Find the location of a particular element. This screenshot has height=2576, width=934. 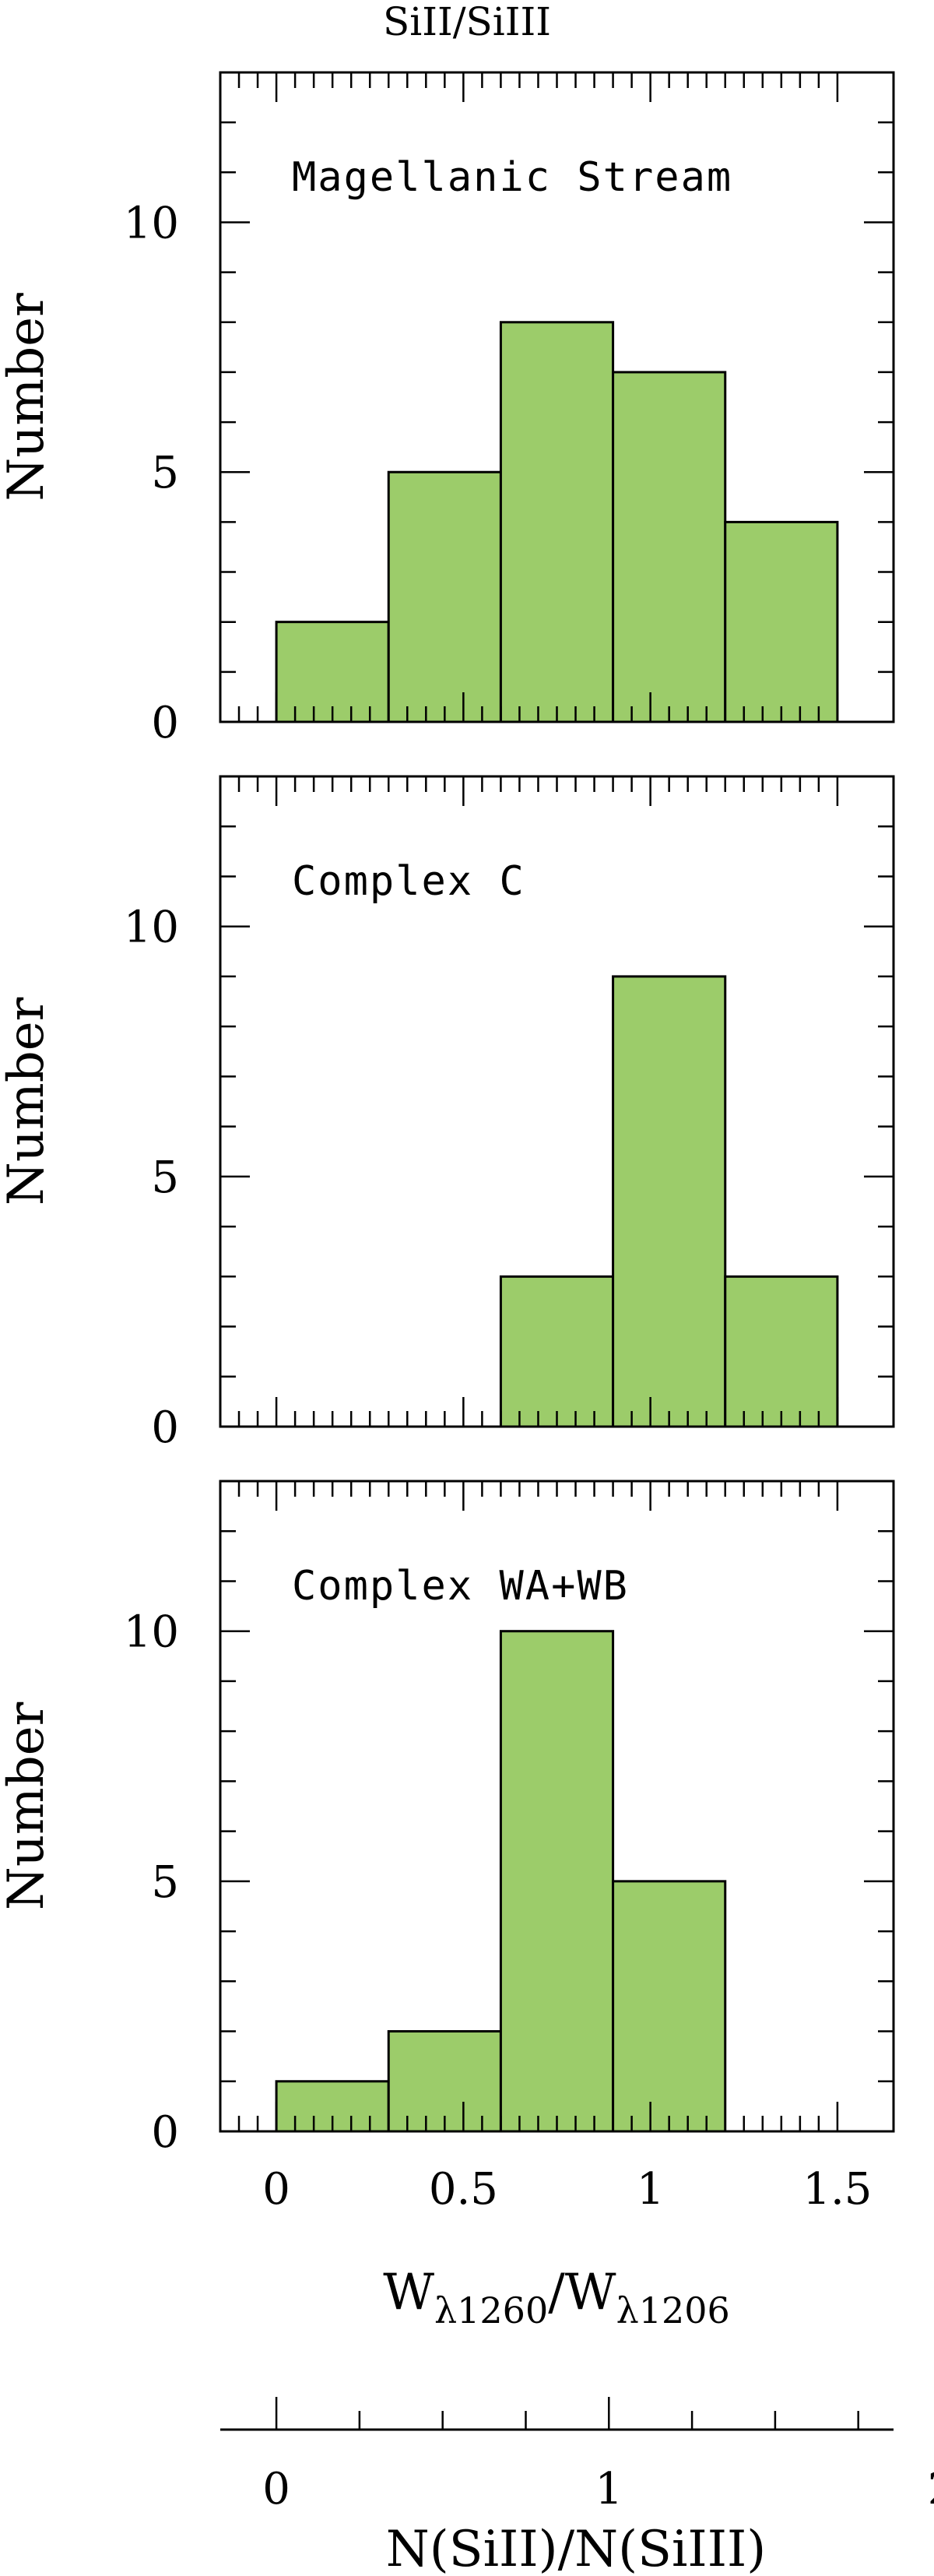

secondary-x-tick-label: 1 is located at coordinates (609, 2489).